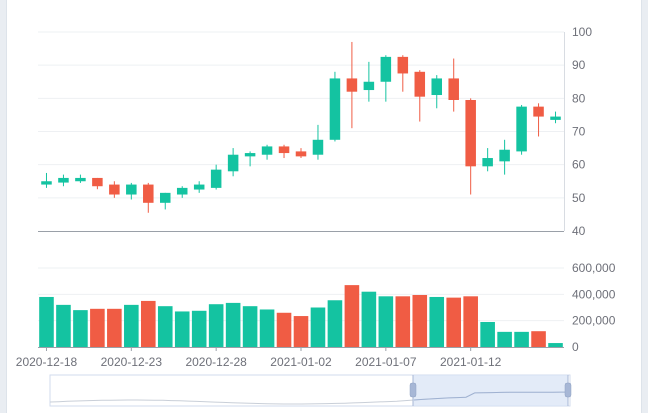  What do you see at coordinates (594, 268) in the screenshot?
I see `volume-tick-label: 600,000` at bounding box center [594, 268].